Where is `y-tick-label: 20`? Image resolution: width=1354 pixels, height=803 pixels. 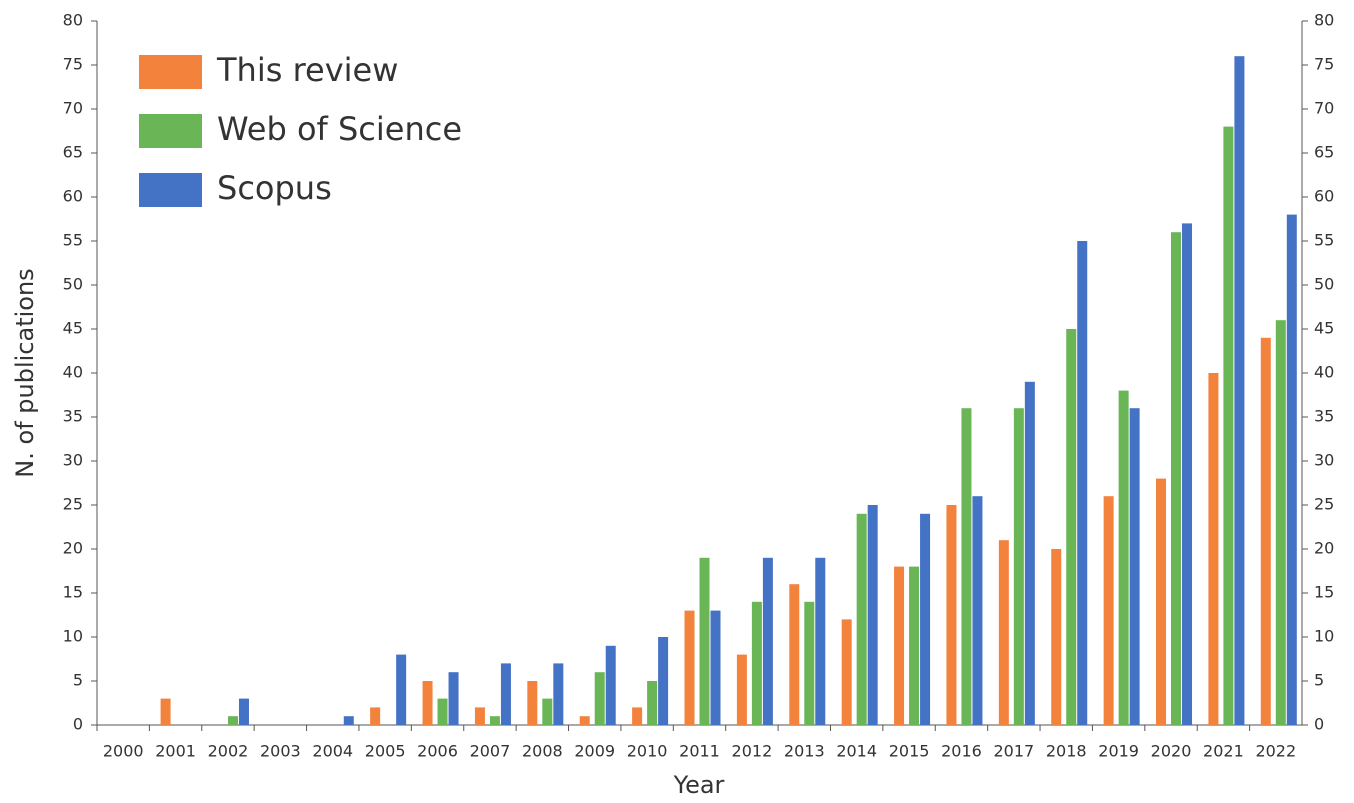 y-tick-label: 20 is located at coordinates (73, 548).